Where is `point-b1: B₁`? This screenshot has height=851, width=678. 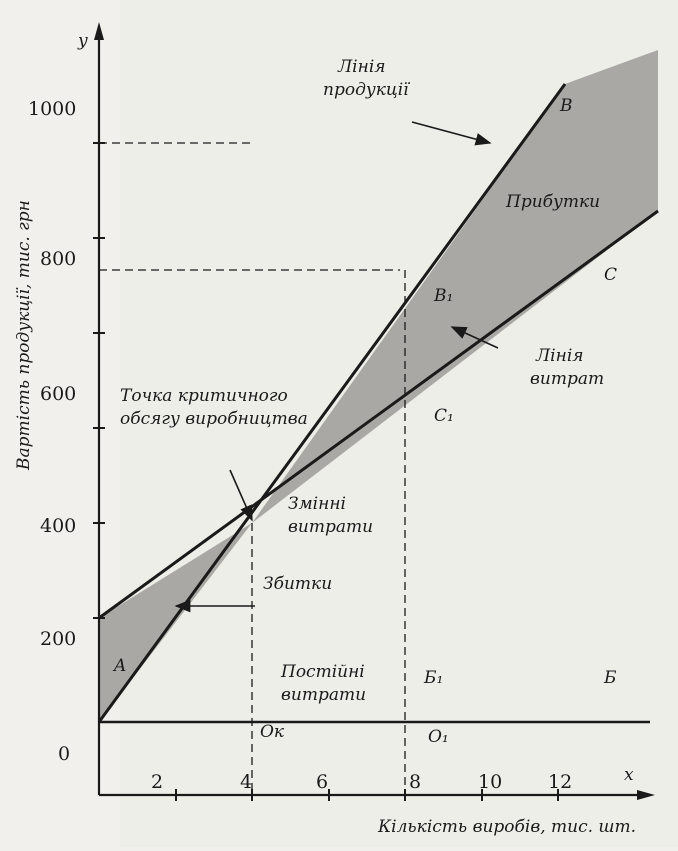
point-b1: B₁ is located at coordinates (443, 296).